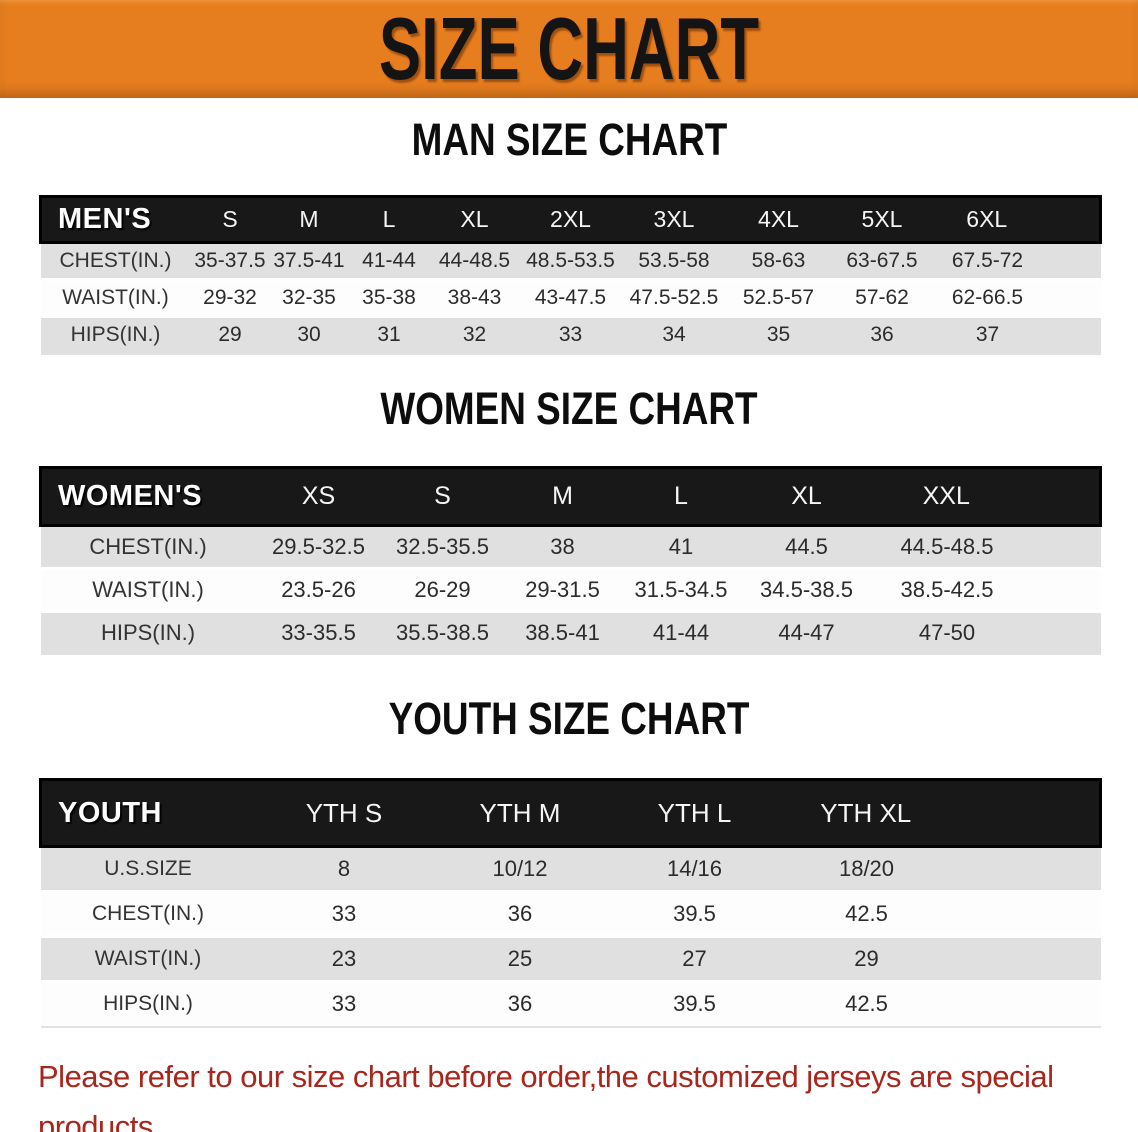 Image resolution: width=1138 pixels, height=1132 pixels. What do you see at coordinates (309, 261) in the screenshot?
I see `cell: 37.5-41` at bounding box center [309, 261].